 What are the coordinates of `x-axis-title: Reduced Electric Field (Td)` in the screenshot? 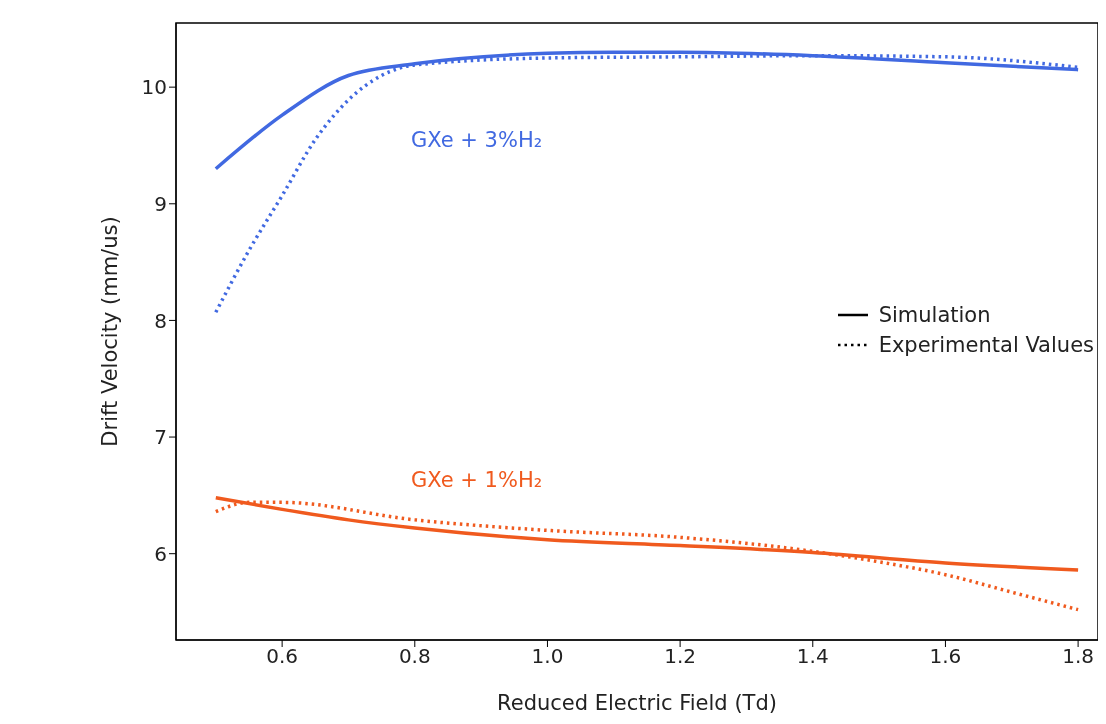 It's located at (637, 703).